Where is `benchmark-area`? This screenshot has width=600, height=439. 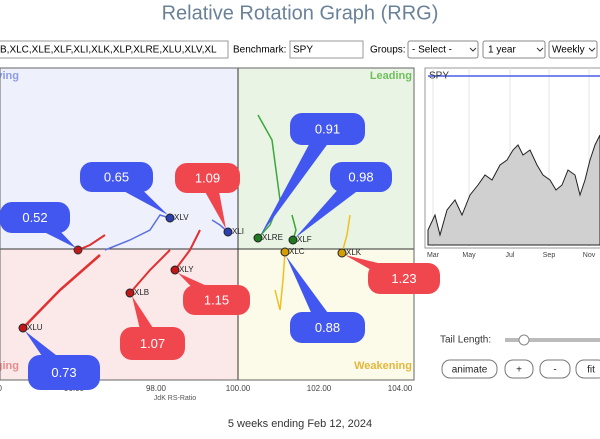 benchmark-area is located at coordinates (513, 190).